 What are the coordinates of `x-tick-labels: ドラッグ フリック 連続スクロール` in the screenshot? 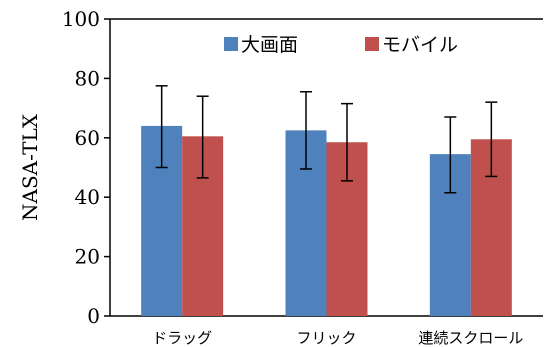 It's located at (337, 338).